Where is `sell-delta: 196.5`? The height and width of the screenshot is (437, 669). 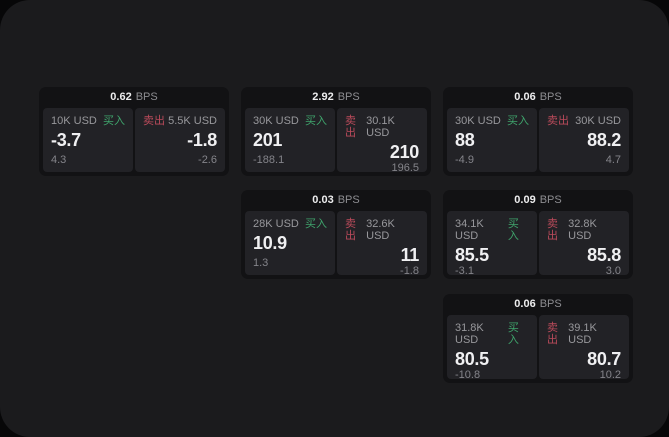
sell-delta: 196.5 is located at coordinates (405, 168).